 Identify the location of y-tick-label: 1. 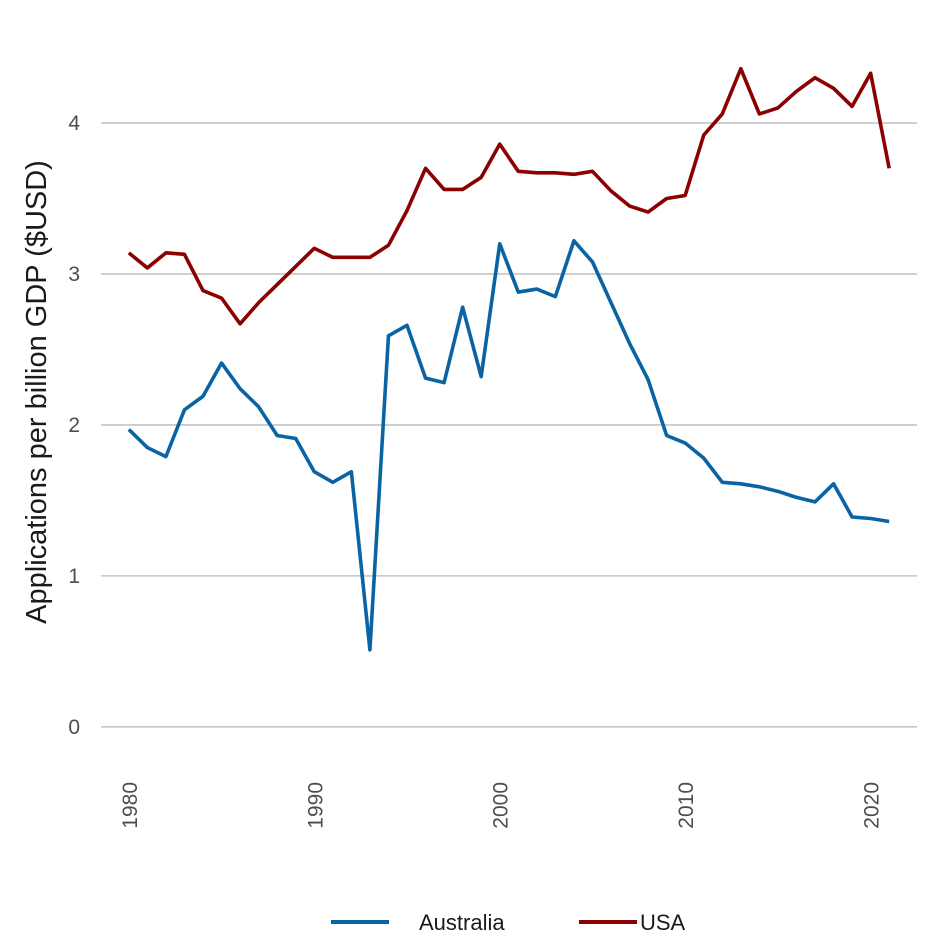
(74, 576).